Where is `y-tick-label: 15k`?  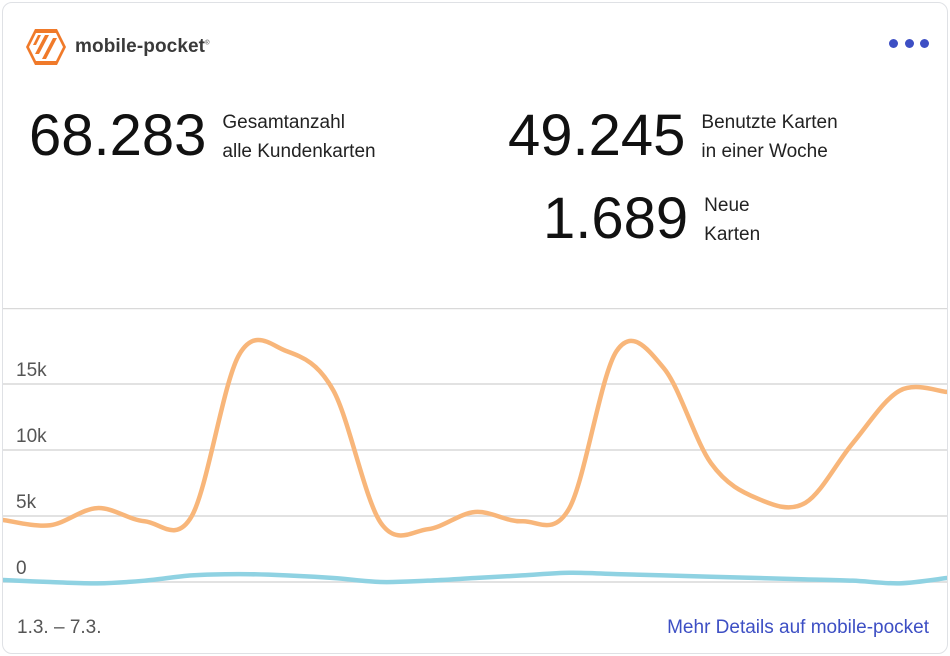
y-tick-label: 15k is located at coordinates (31, 370).